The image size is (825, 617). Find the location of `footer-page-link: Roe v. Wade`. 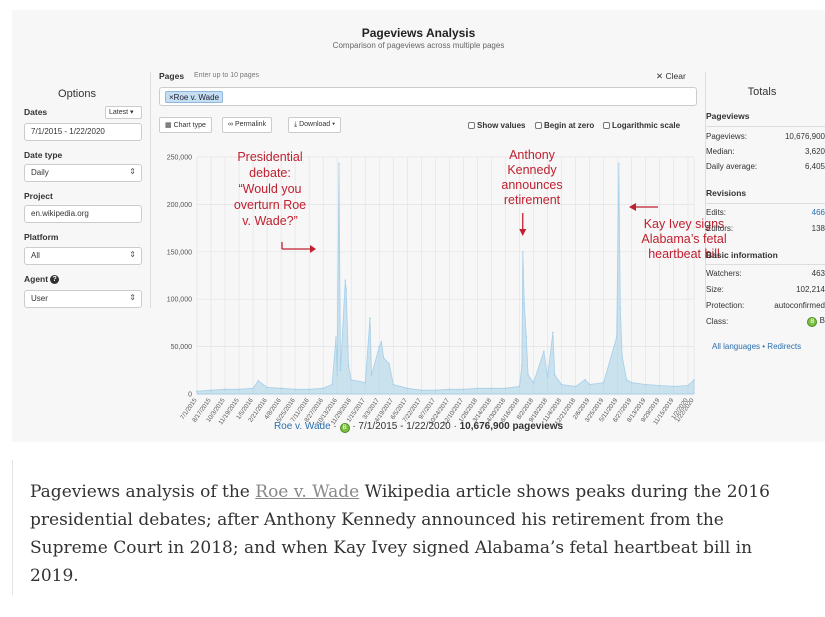

footer-page-link: Roe v. Wade is located at coordinates (302, 426).